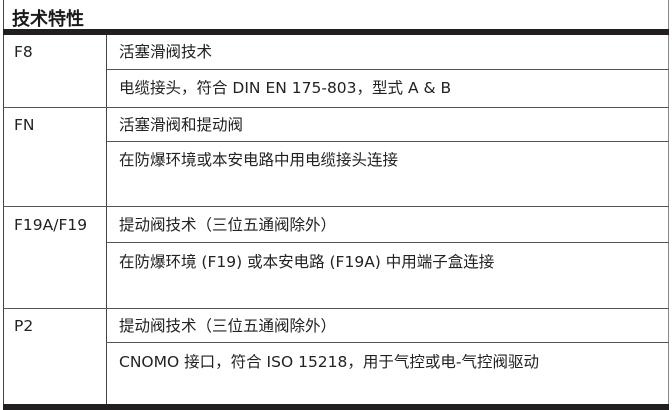 The height and width of the screenshot is (410, 672). What do you see at coordinates (23, 52) in the screenshot?
I see `row-key: F8` at bounding box center [23, 52].